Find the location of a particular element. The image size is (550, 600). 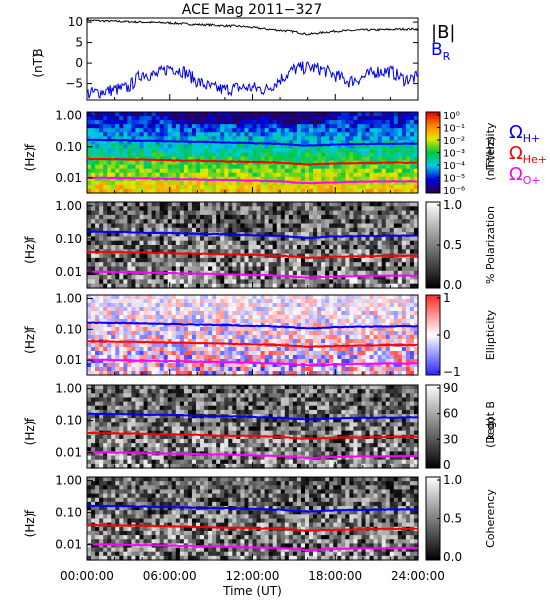

colorbar-tick-label: −1 is located at coordinates (452, 372).